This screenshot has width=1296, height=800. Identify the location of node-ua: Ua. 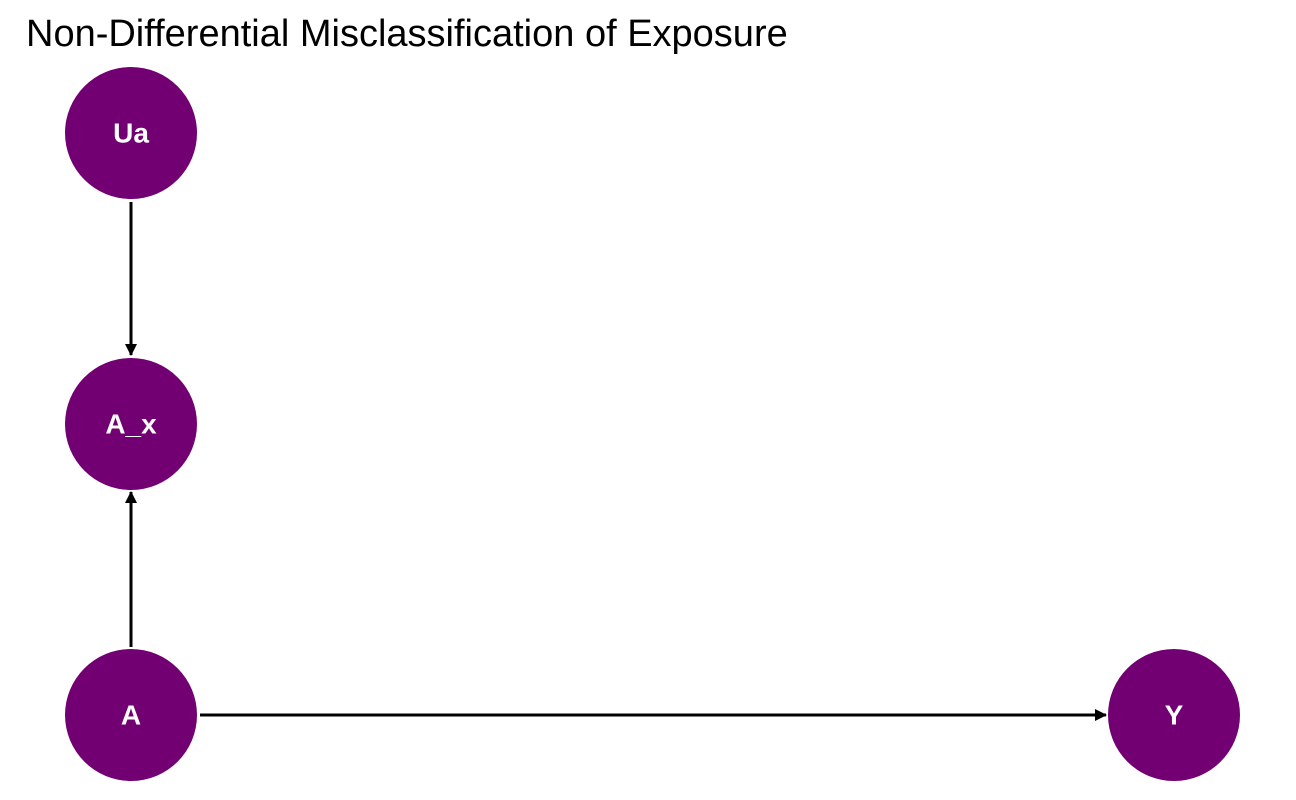
(131, 133).